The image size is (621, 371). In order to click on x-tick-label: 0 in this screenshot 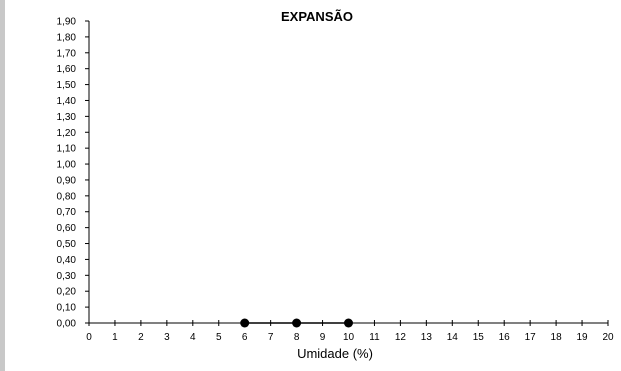, I will do `click(89, 337)`.